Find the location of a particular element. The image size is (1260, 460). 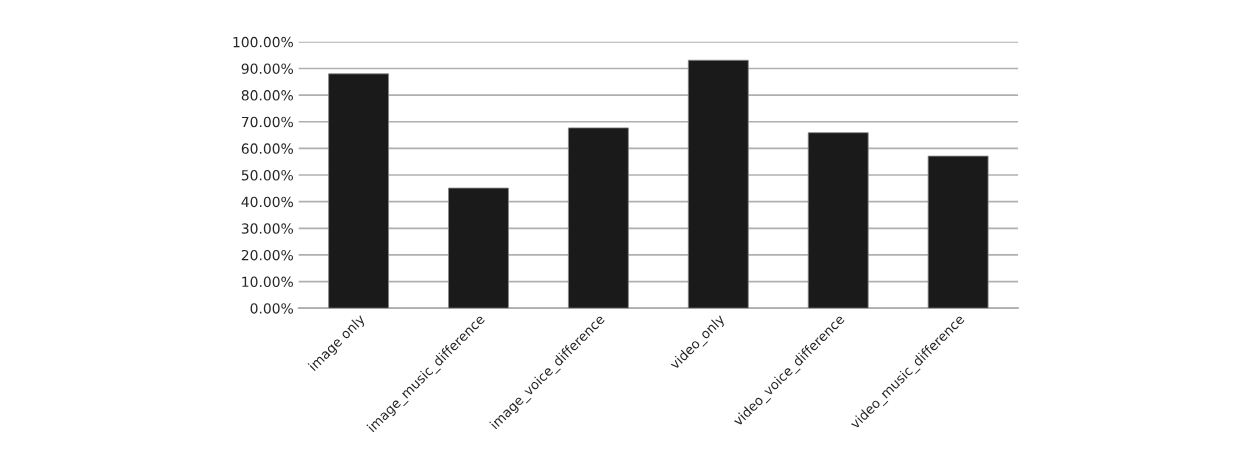

y-tick-label: 20.00% is located at coordinates (267, 255).